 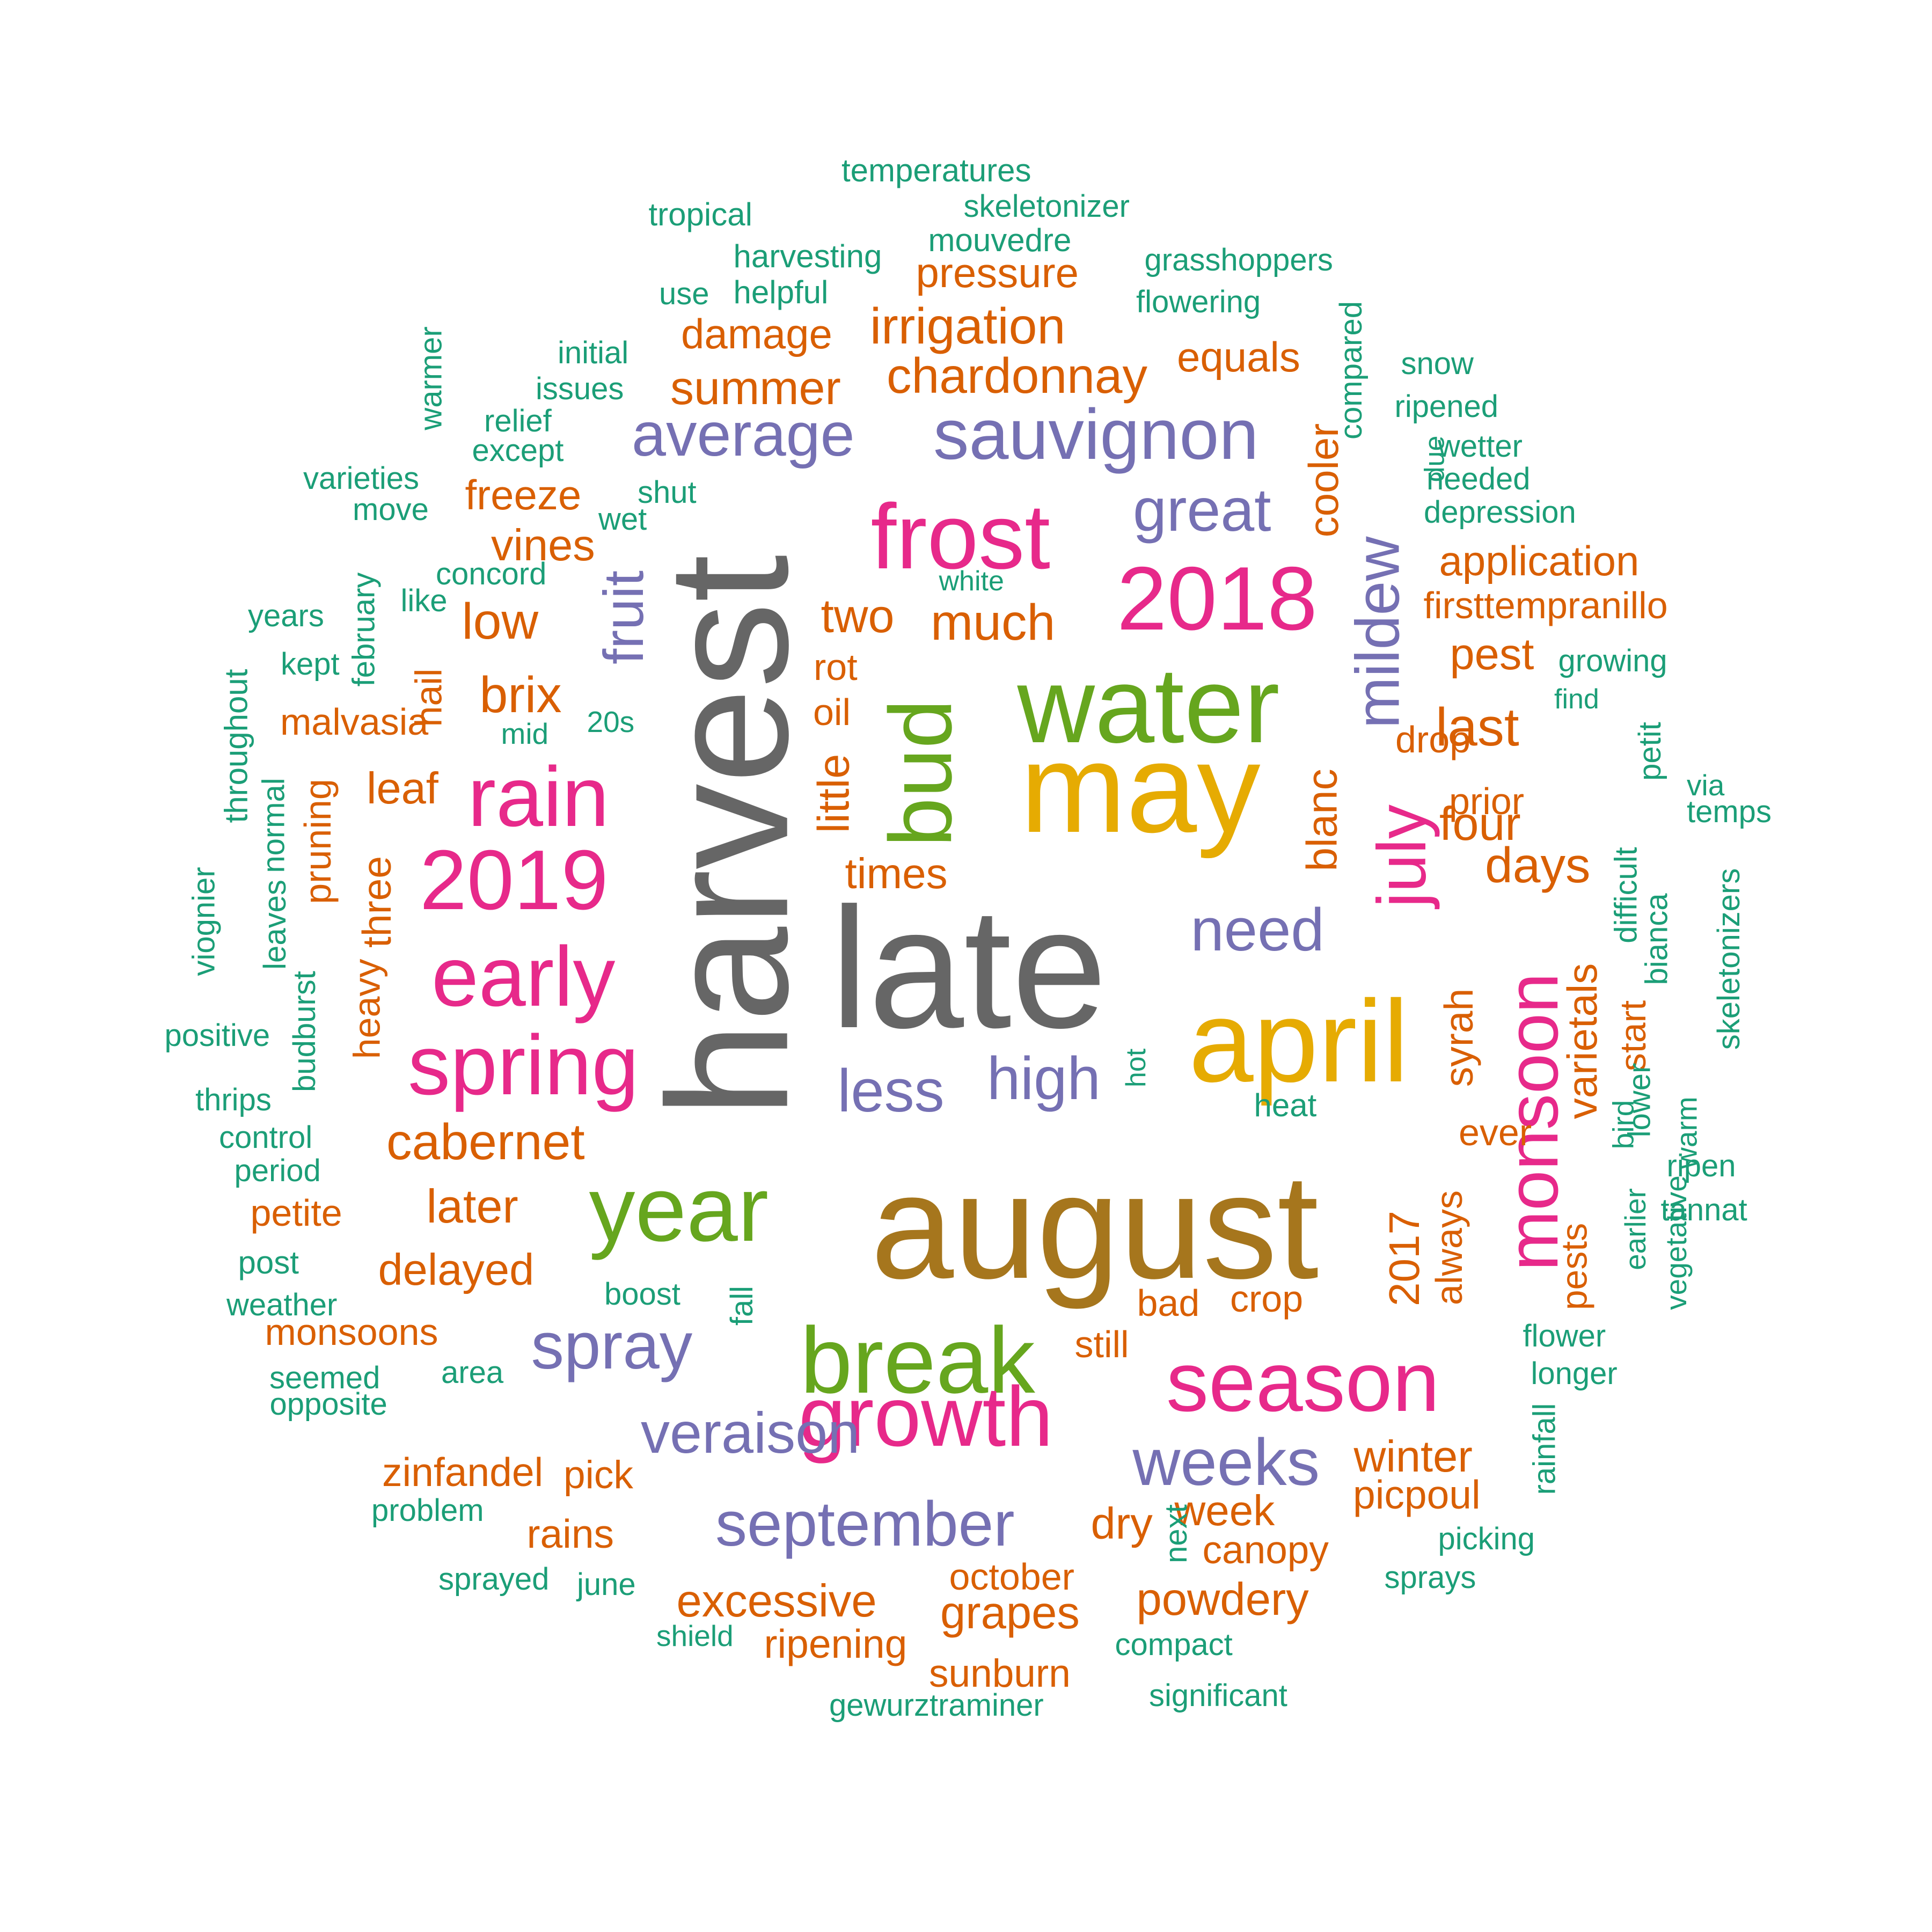 I want to click on word-hot: hot, so click(x=1136, y=1068).